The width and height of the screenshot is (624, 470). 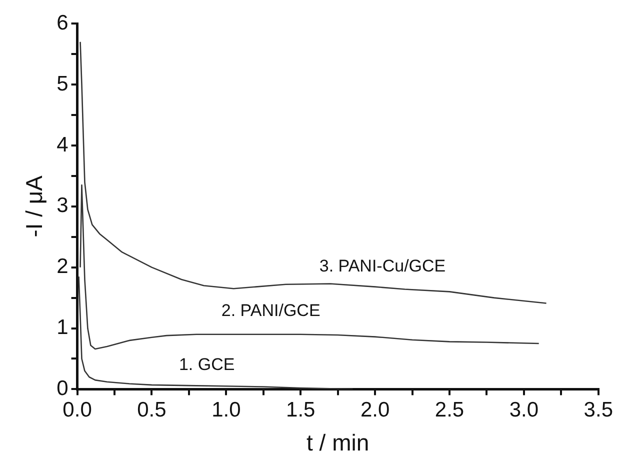 I want to click on x-tick-label: 0.5, so click(x=151, y=410).